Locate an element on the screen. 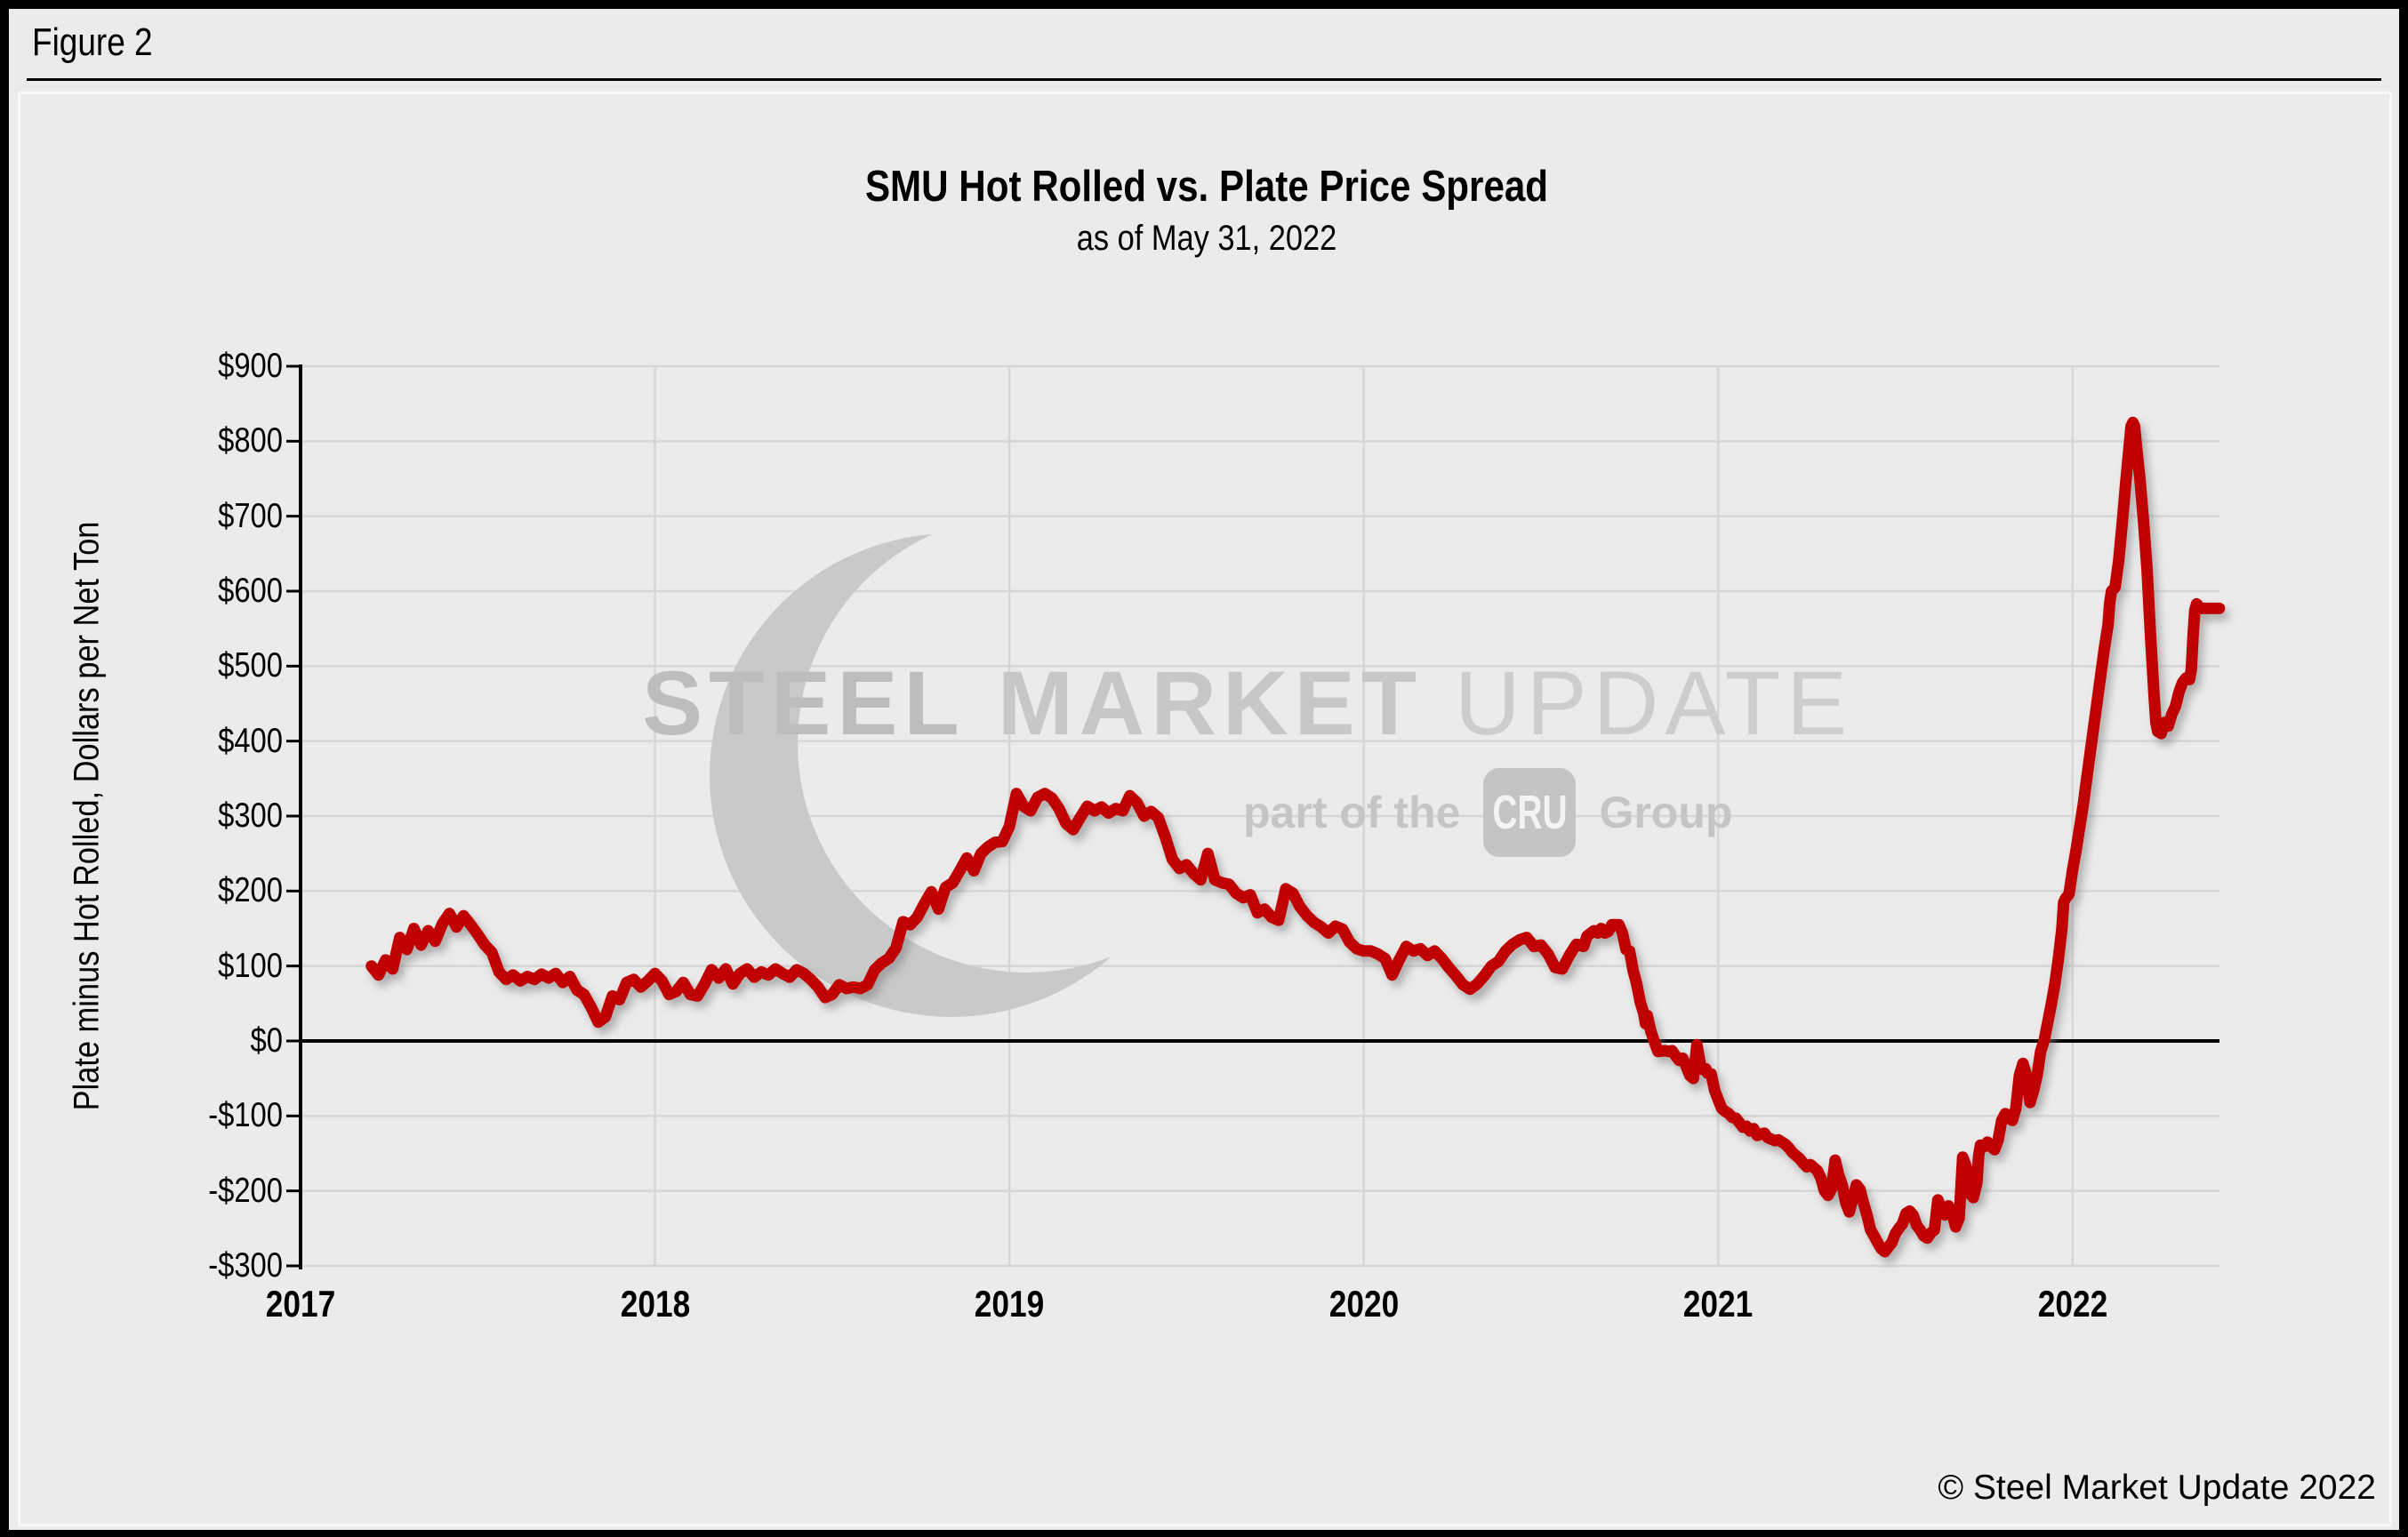 The width and height of the screenshot is (2408, 1537). y-tick-label: $0 is located at coordinates (266, 1040).